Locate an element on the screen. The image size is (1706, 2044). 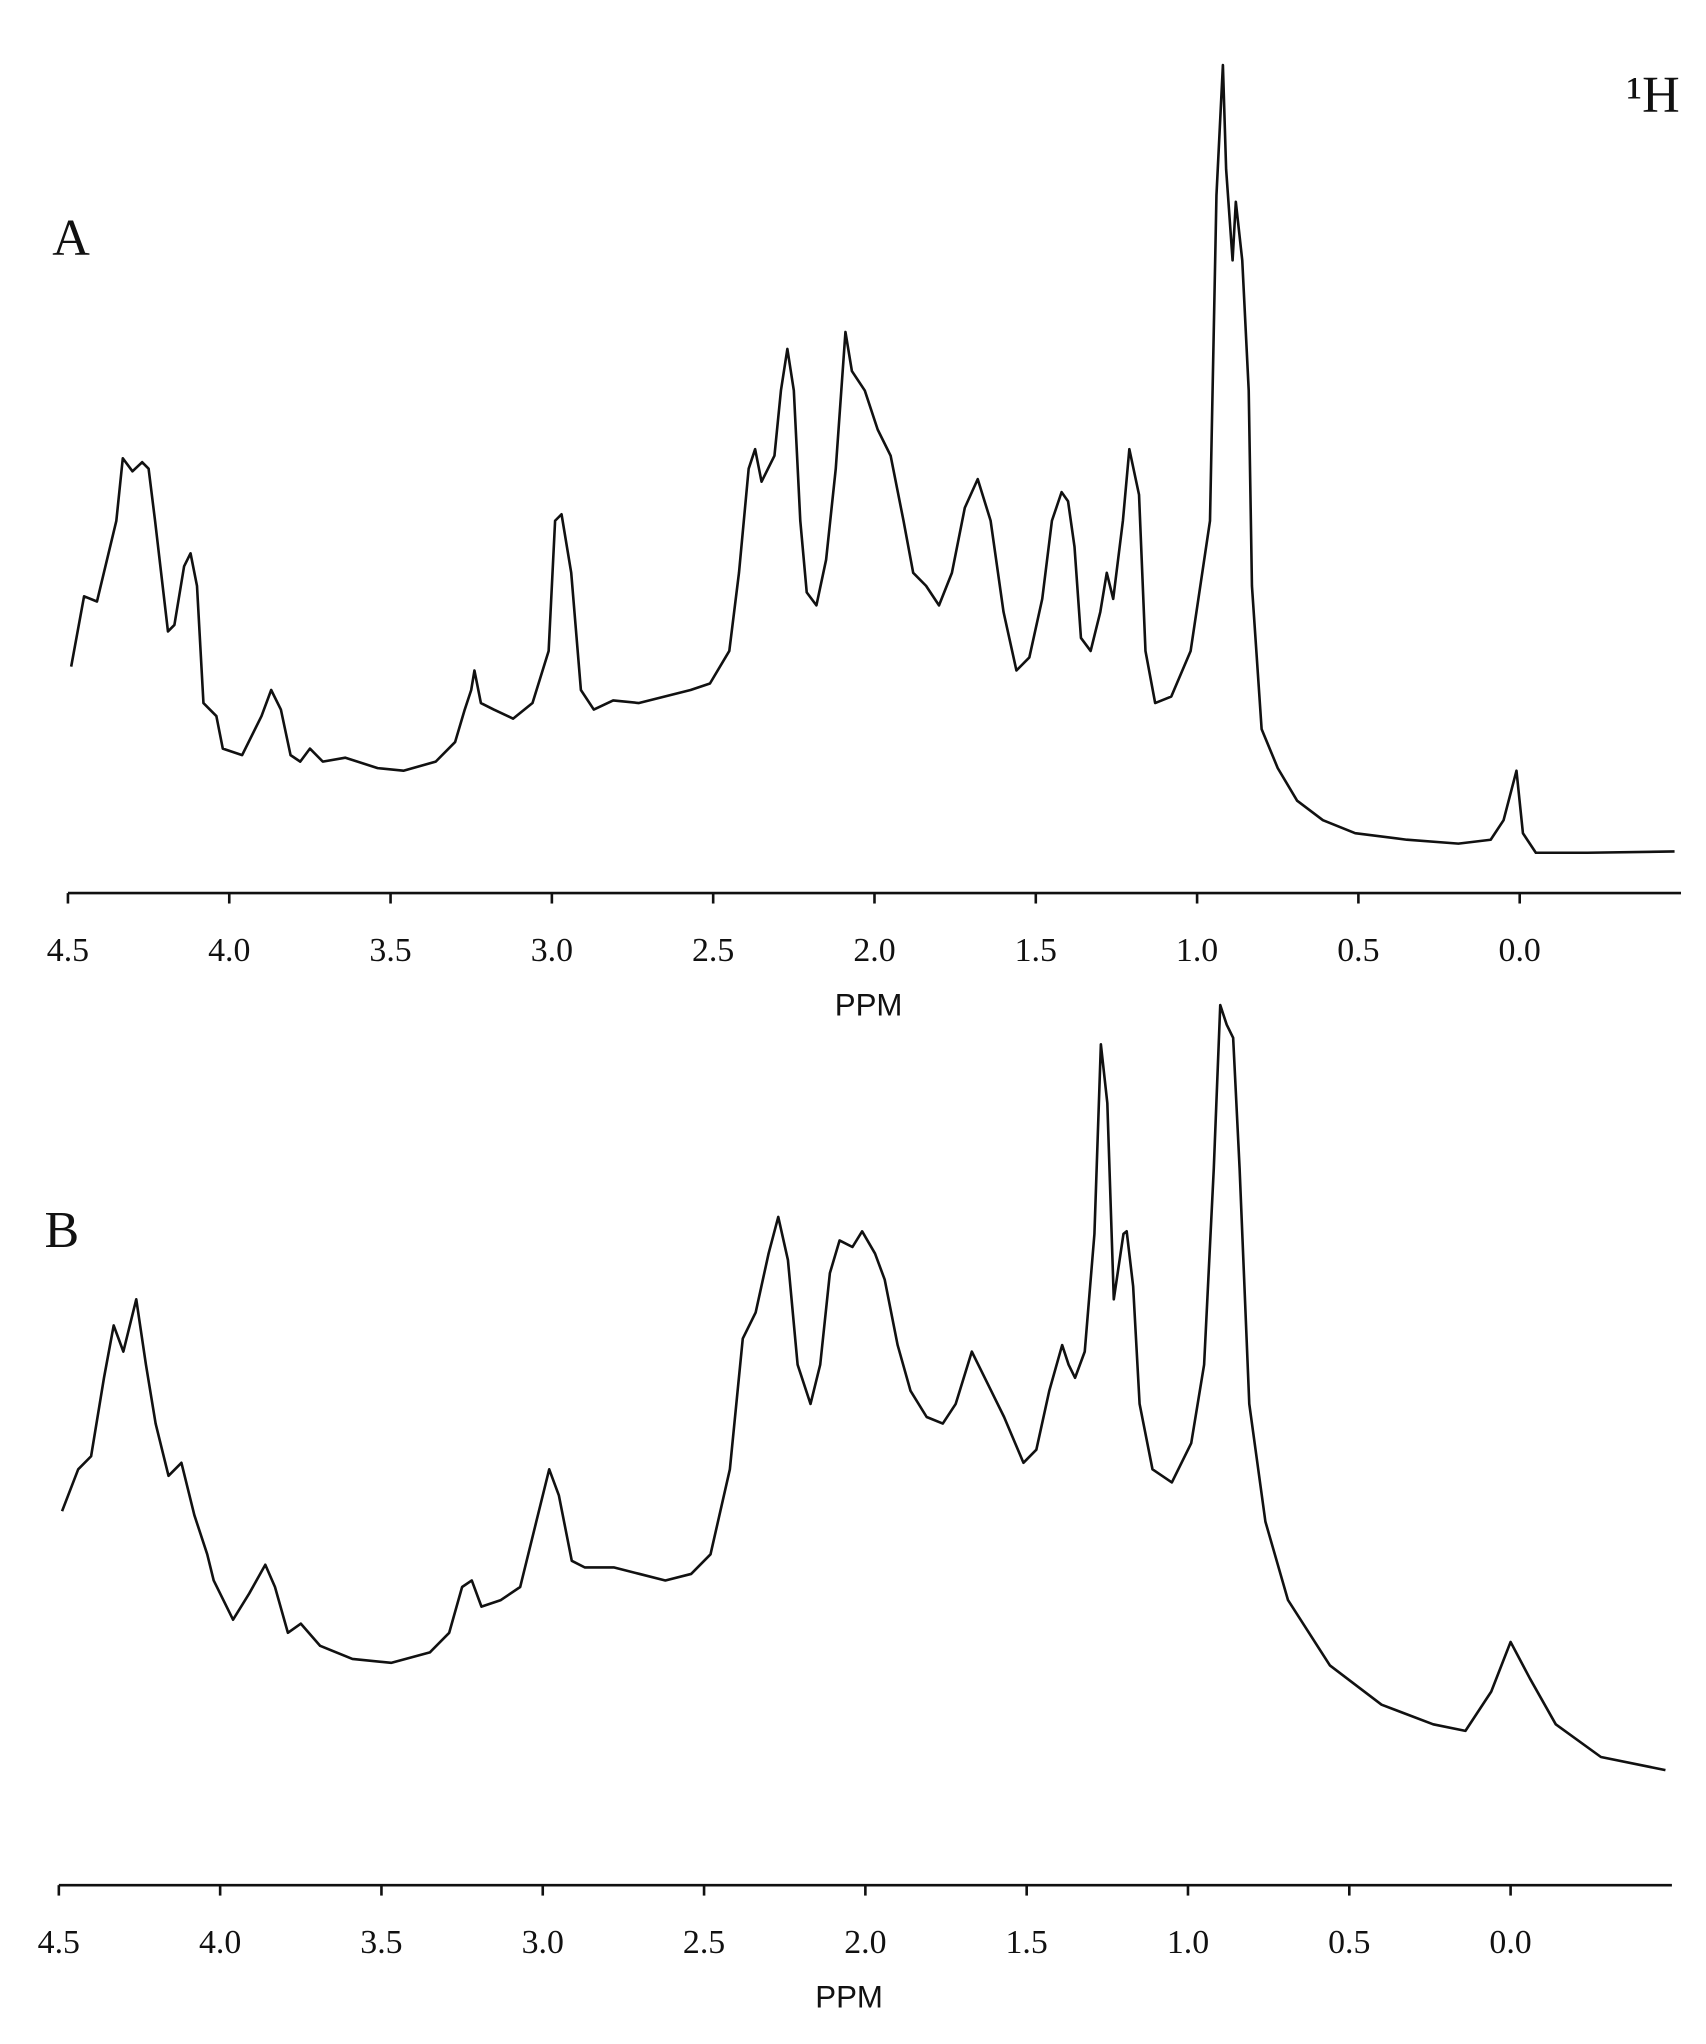
panel-label: A is located at coordinates (71, 238).